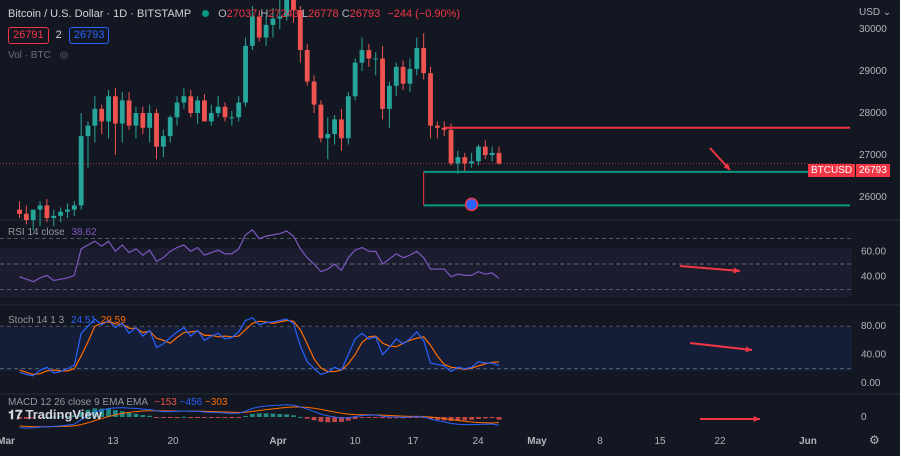 The width and height of the screenshot is (900, 456). Describe the element at coordinates (871, 383) in the screenshot. I see `stoch-tick-label: 0.00` at that location.